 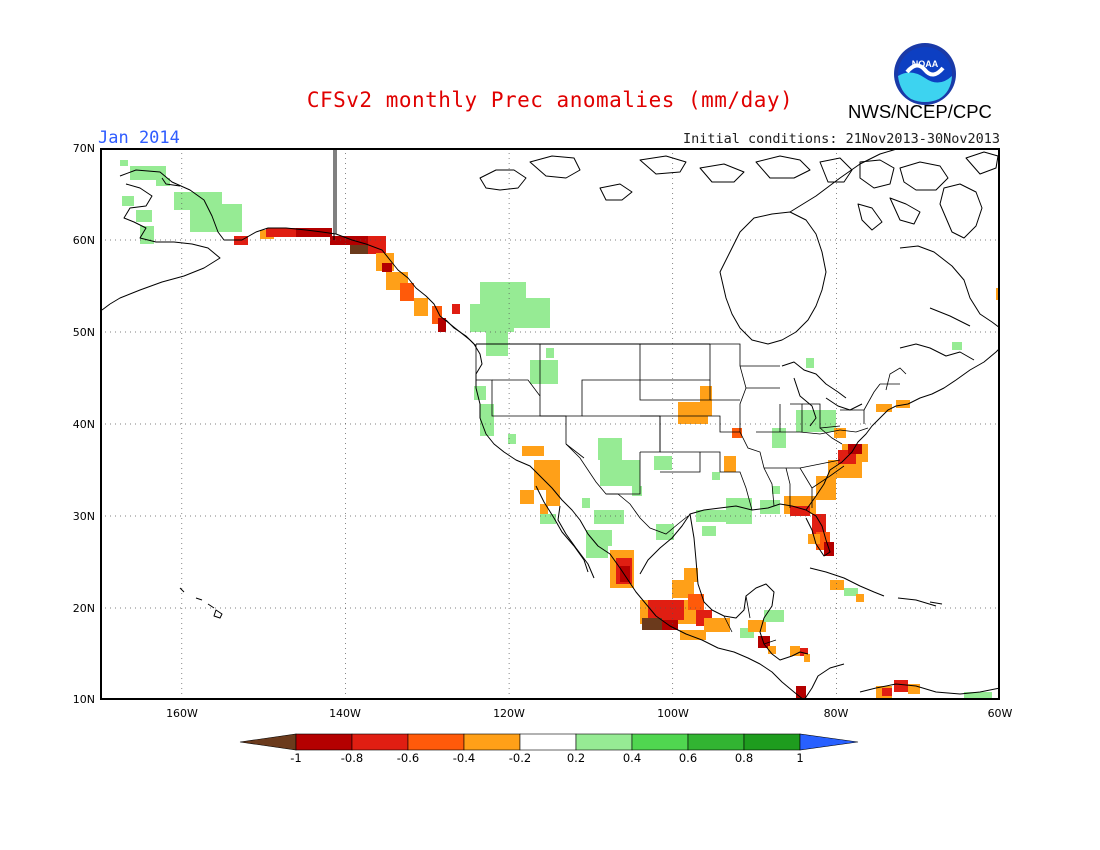 What do you see at coordinates (829, 742) in the screenshot?
I see `colorbar-end-high` at bounding box center [829, 742].